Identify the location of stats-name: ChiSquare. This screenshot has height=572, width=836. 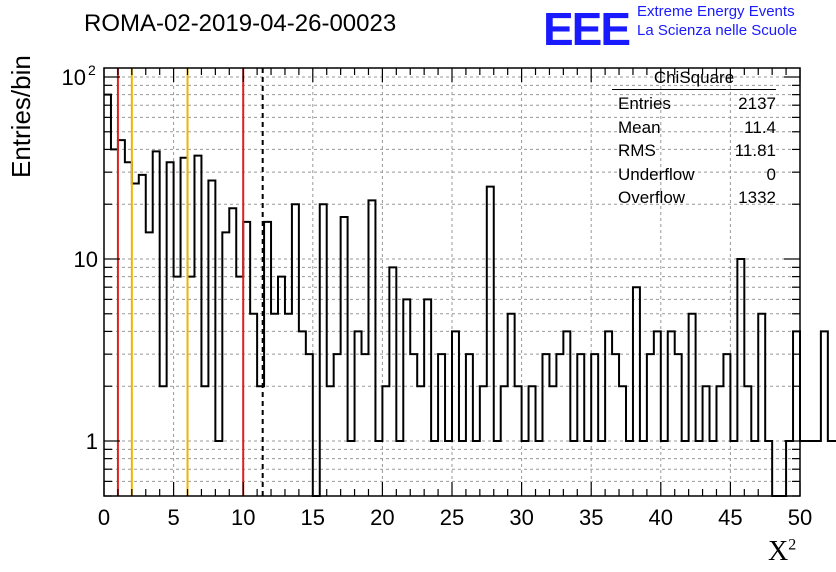
(694, 79).